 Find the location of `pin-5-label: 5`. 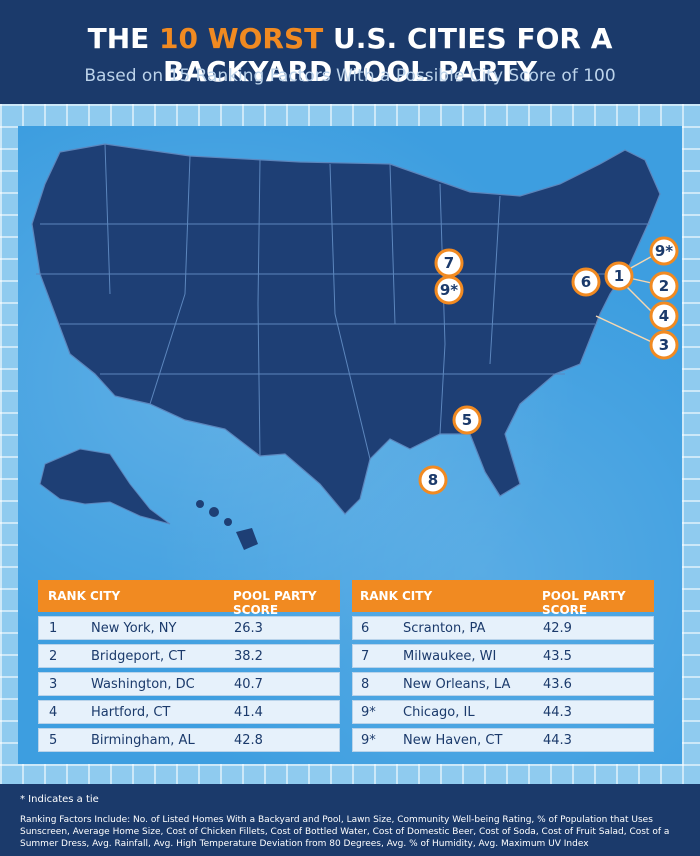

pin-5-label: 5 is located at coordinates (467, 420).